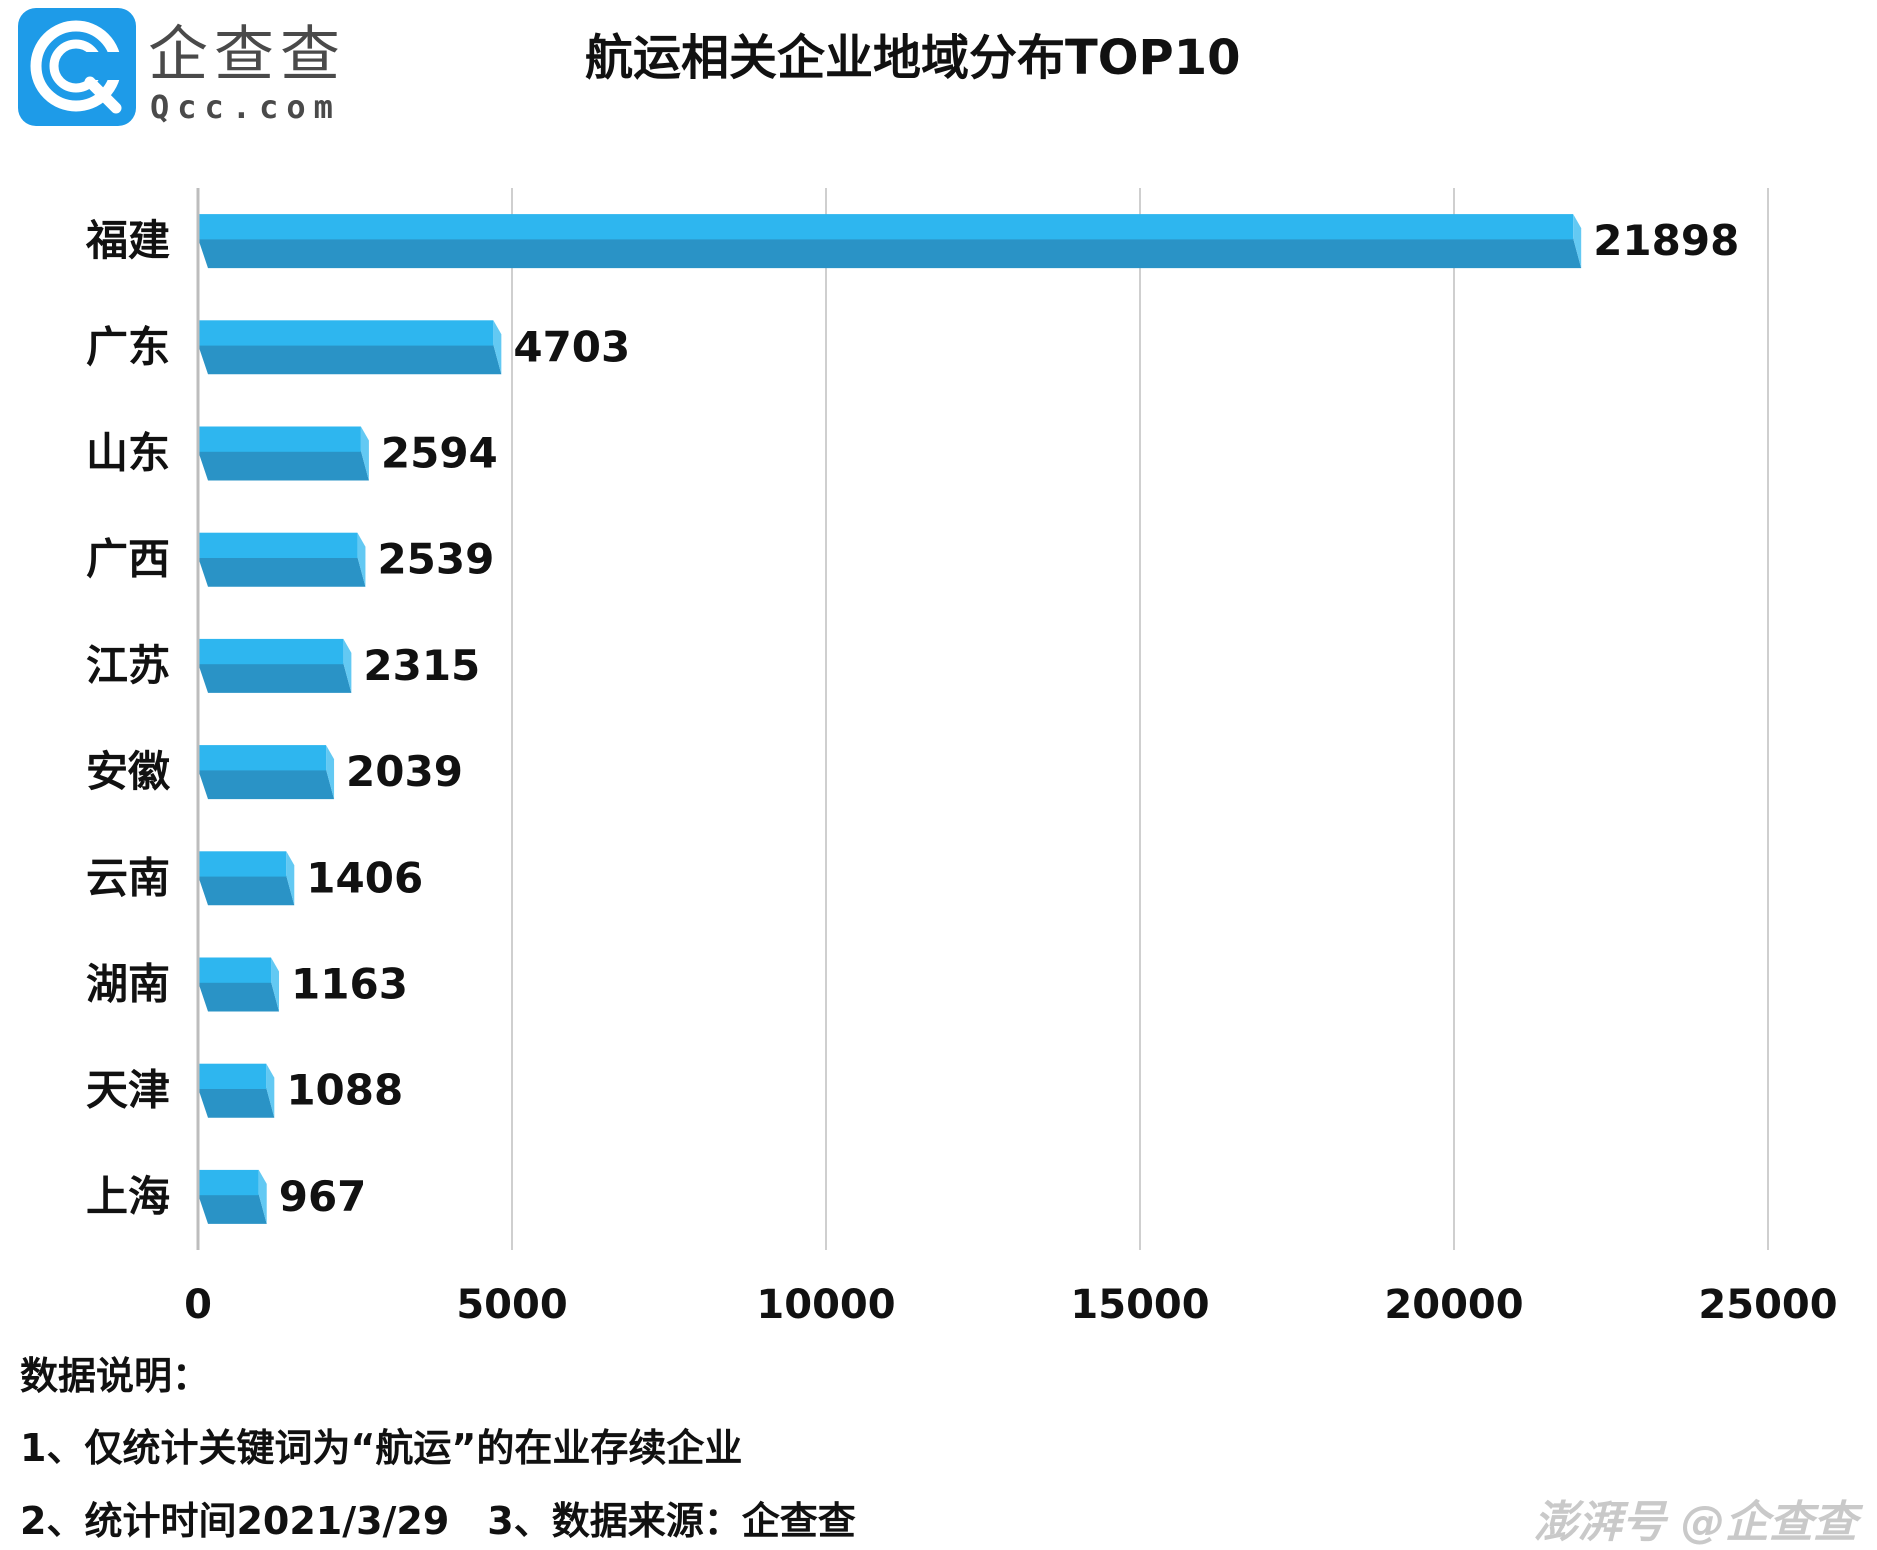  I want to click on data-label: 1088, so click(344, 1090).